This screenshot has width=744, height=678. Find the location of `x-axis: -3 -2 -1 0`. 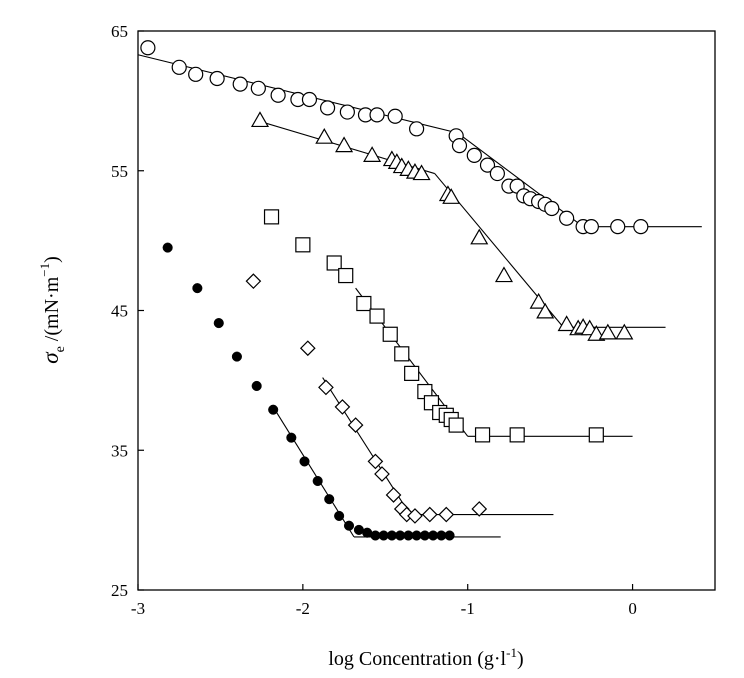

x-axis: -3 -2 -1 0 is located at coordinates (384, 601).